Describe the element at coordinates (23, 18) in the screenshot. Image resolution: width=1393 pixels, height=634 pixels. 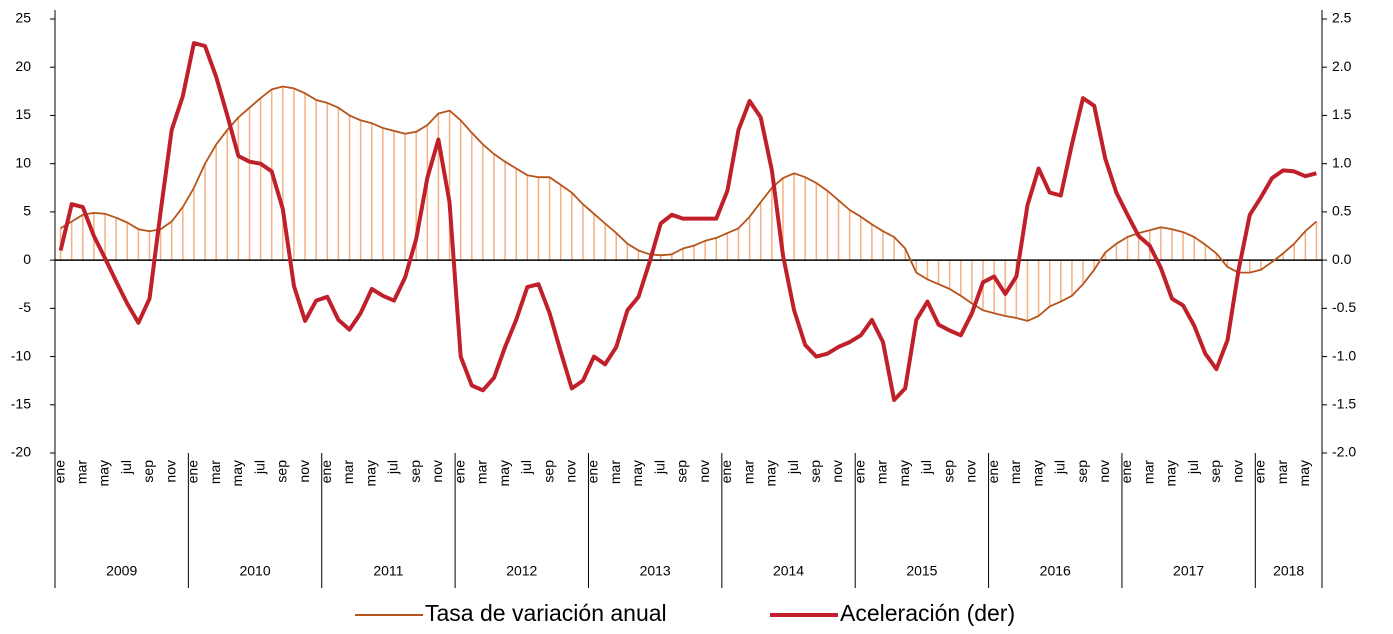
I see `y-tick-label: 25` at that location.